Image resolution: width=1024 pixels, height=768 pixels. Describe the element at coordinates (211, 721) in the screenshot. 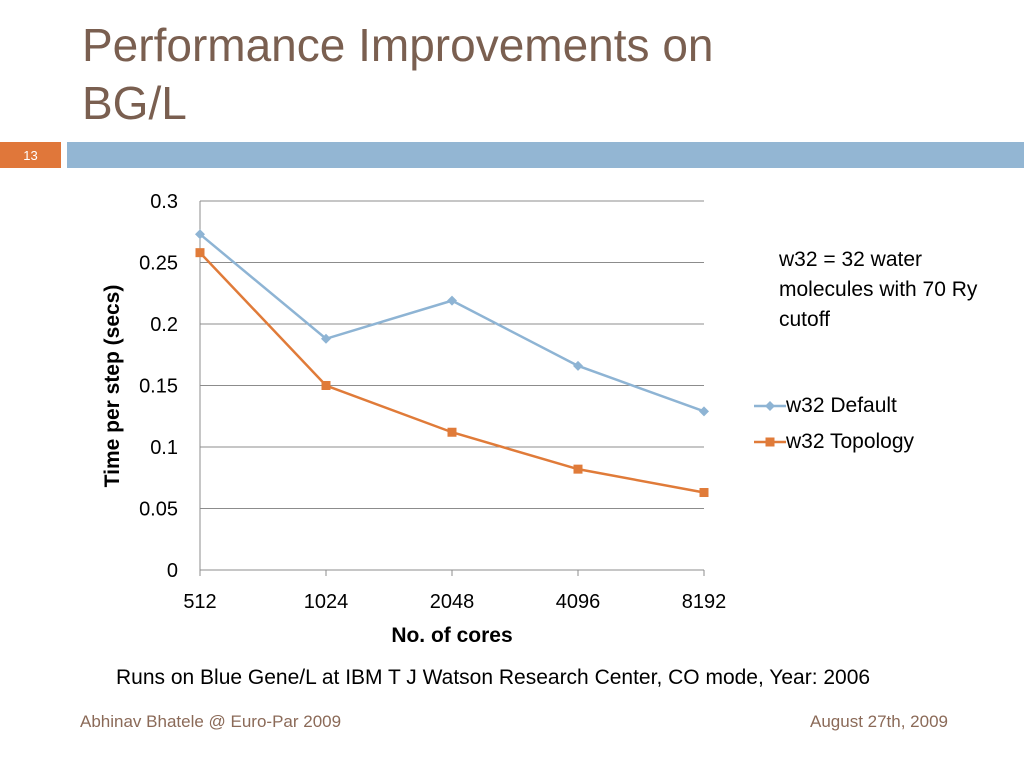

I see `footer-author: Abhinav Bhatele @ Euro-Par 2009` at that location.